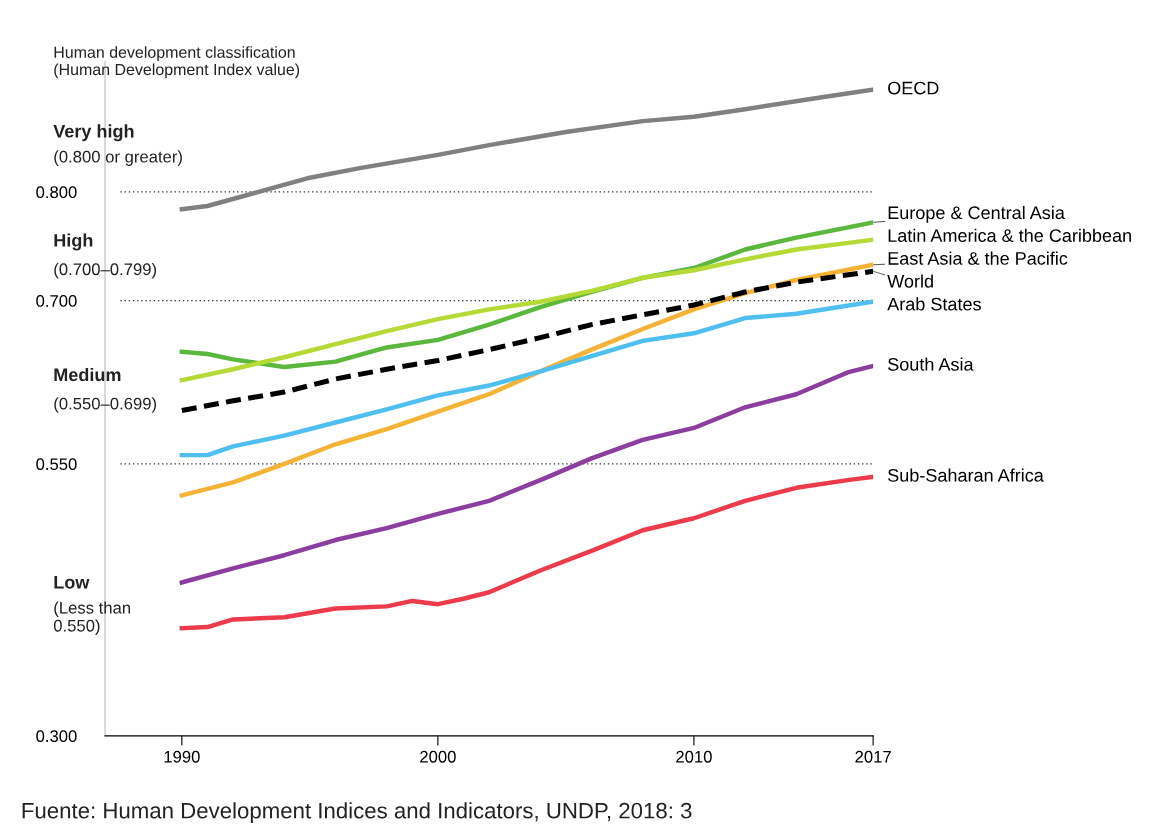 The image size is (1158, 840). What do you see at coordinates (56, 192) in the screenshot?
I see `y-tick-label: 0.800` at bounding box center [56, 192].